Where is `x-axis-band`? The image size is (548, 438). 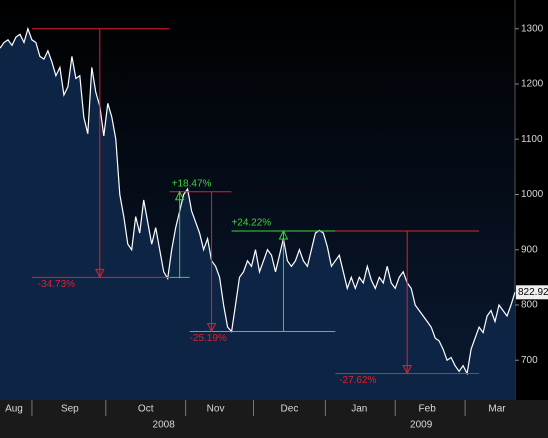
x-axis-band is located at coordinates (274, 419).